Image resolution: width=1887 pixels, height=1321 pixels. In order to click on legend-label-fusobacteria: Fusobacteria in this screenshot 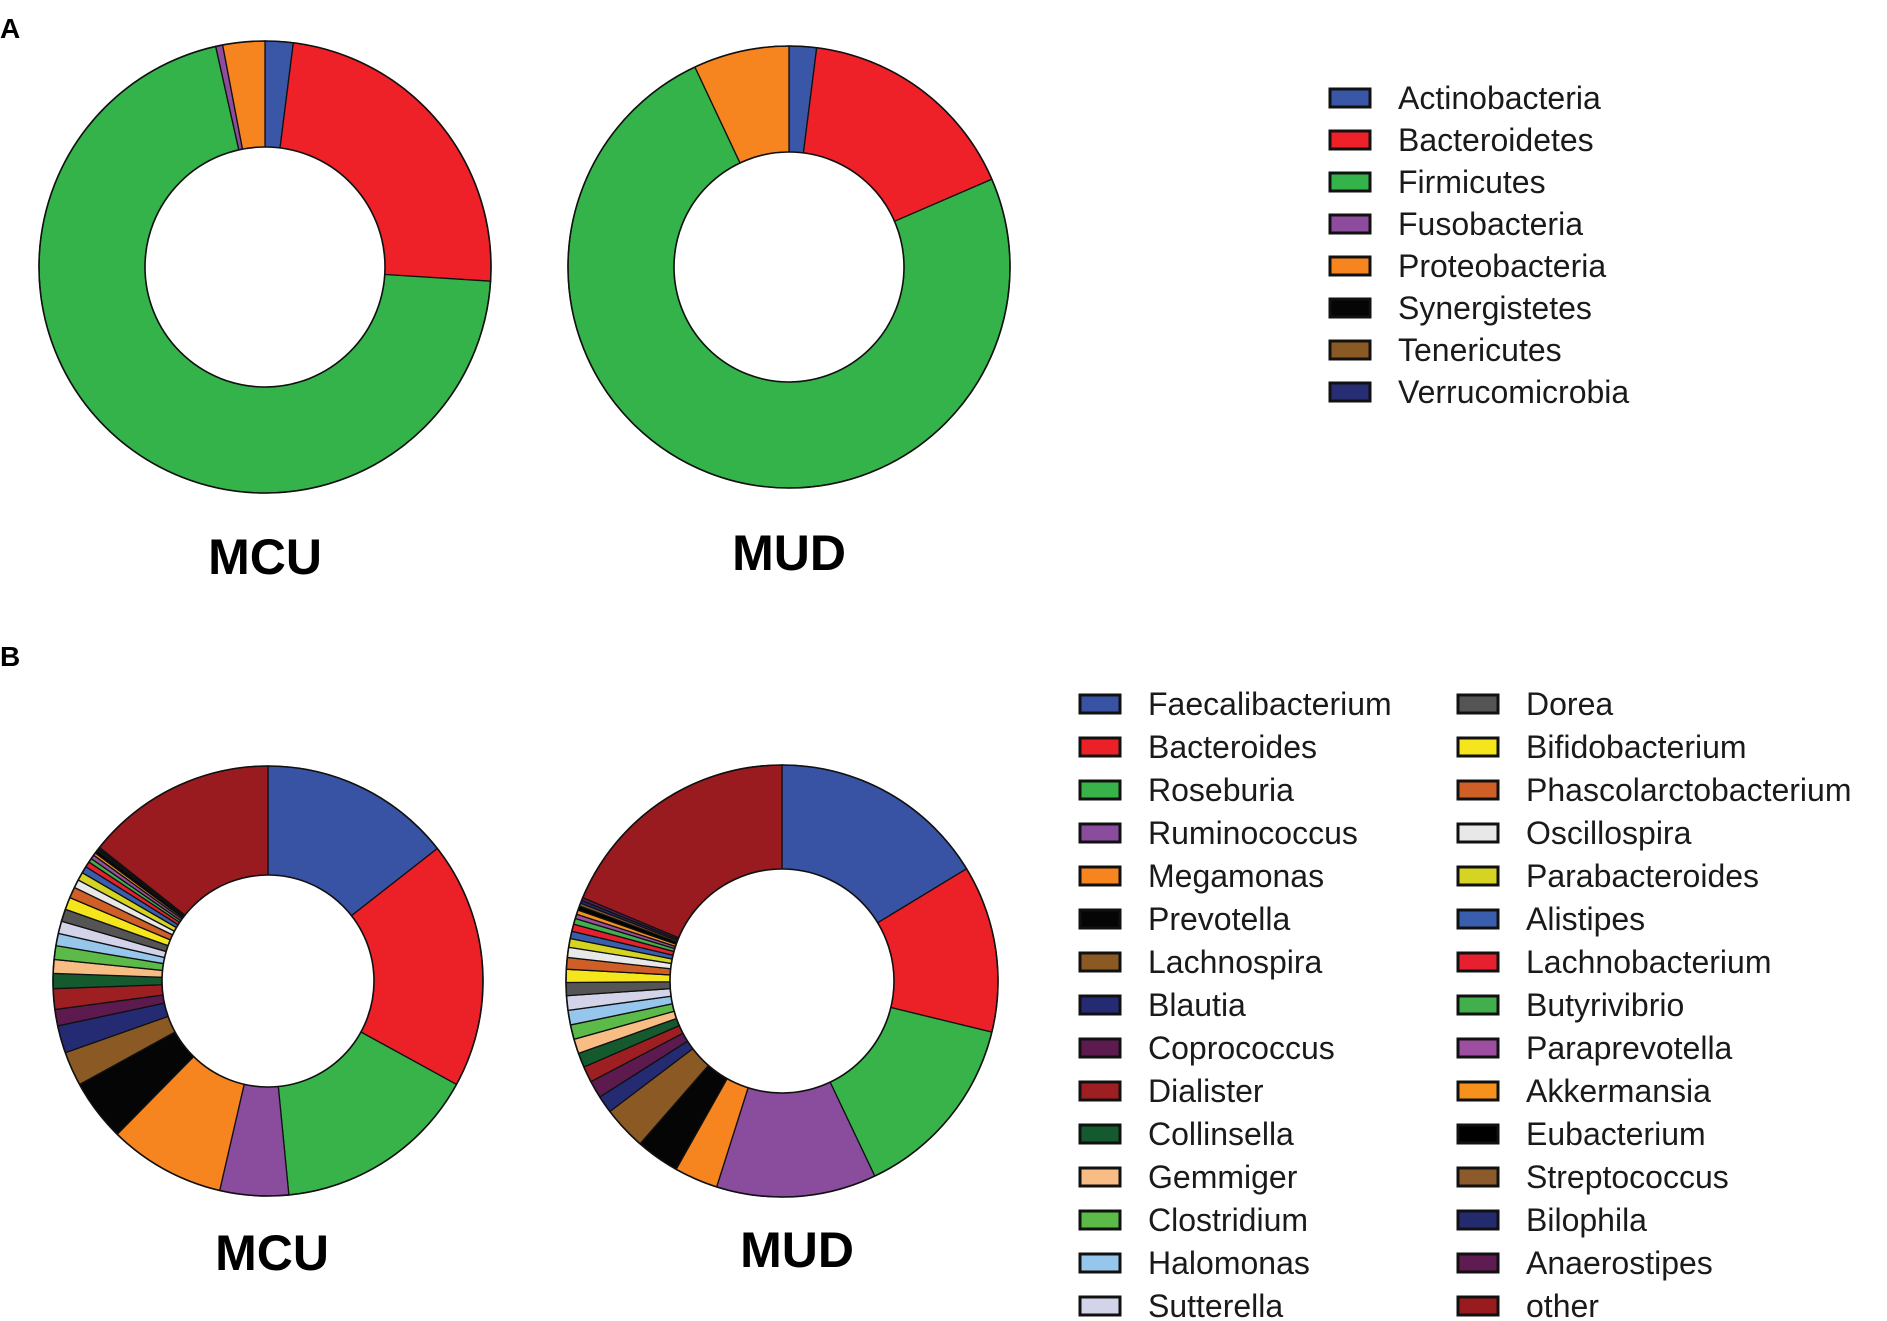, I will do `click(1490, 224)`.